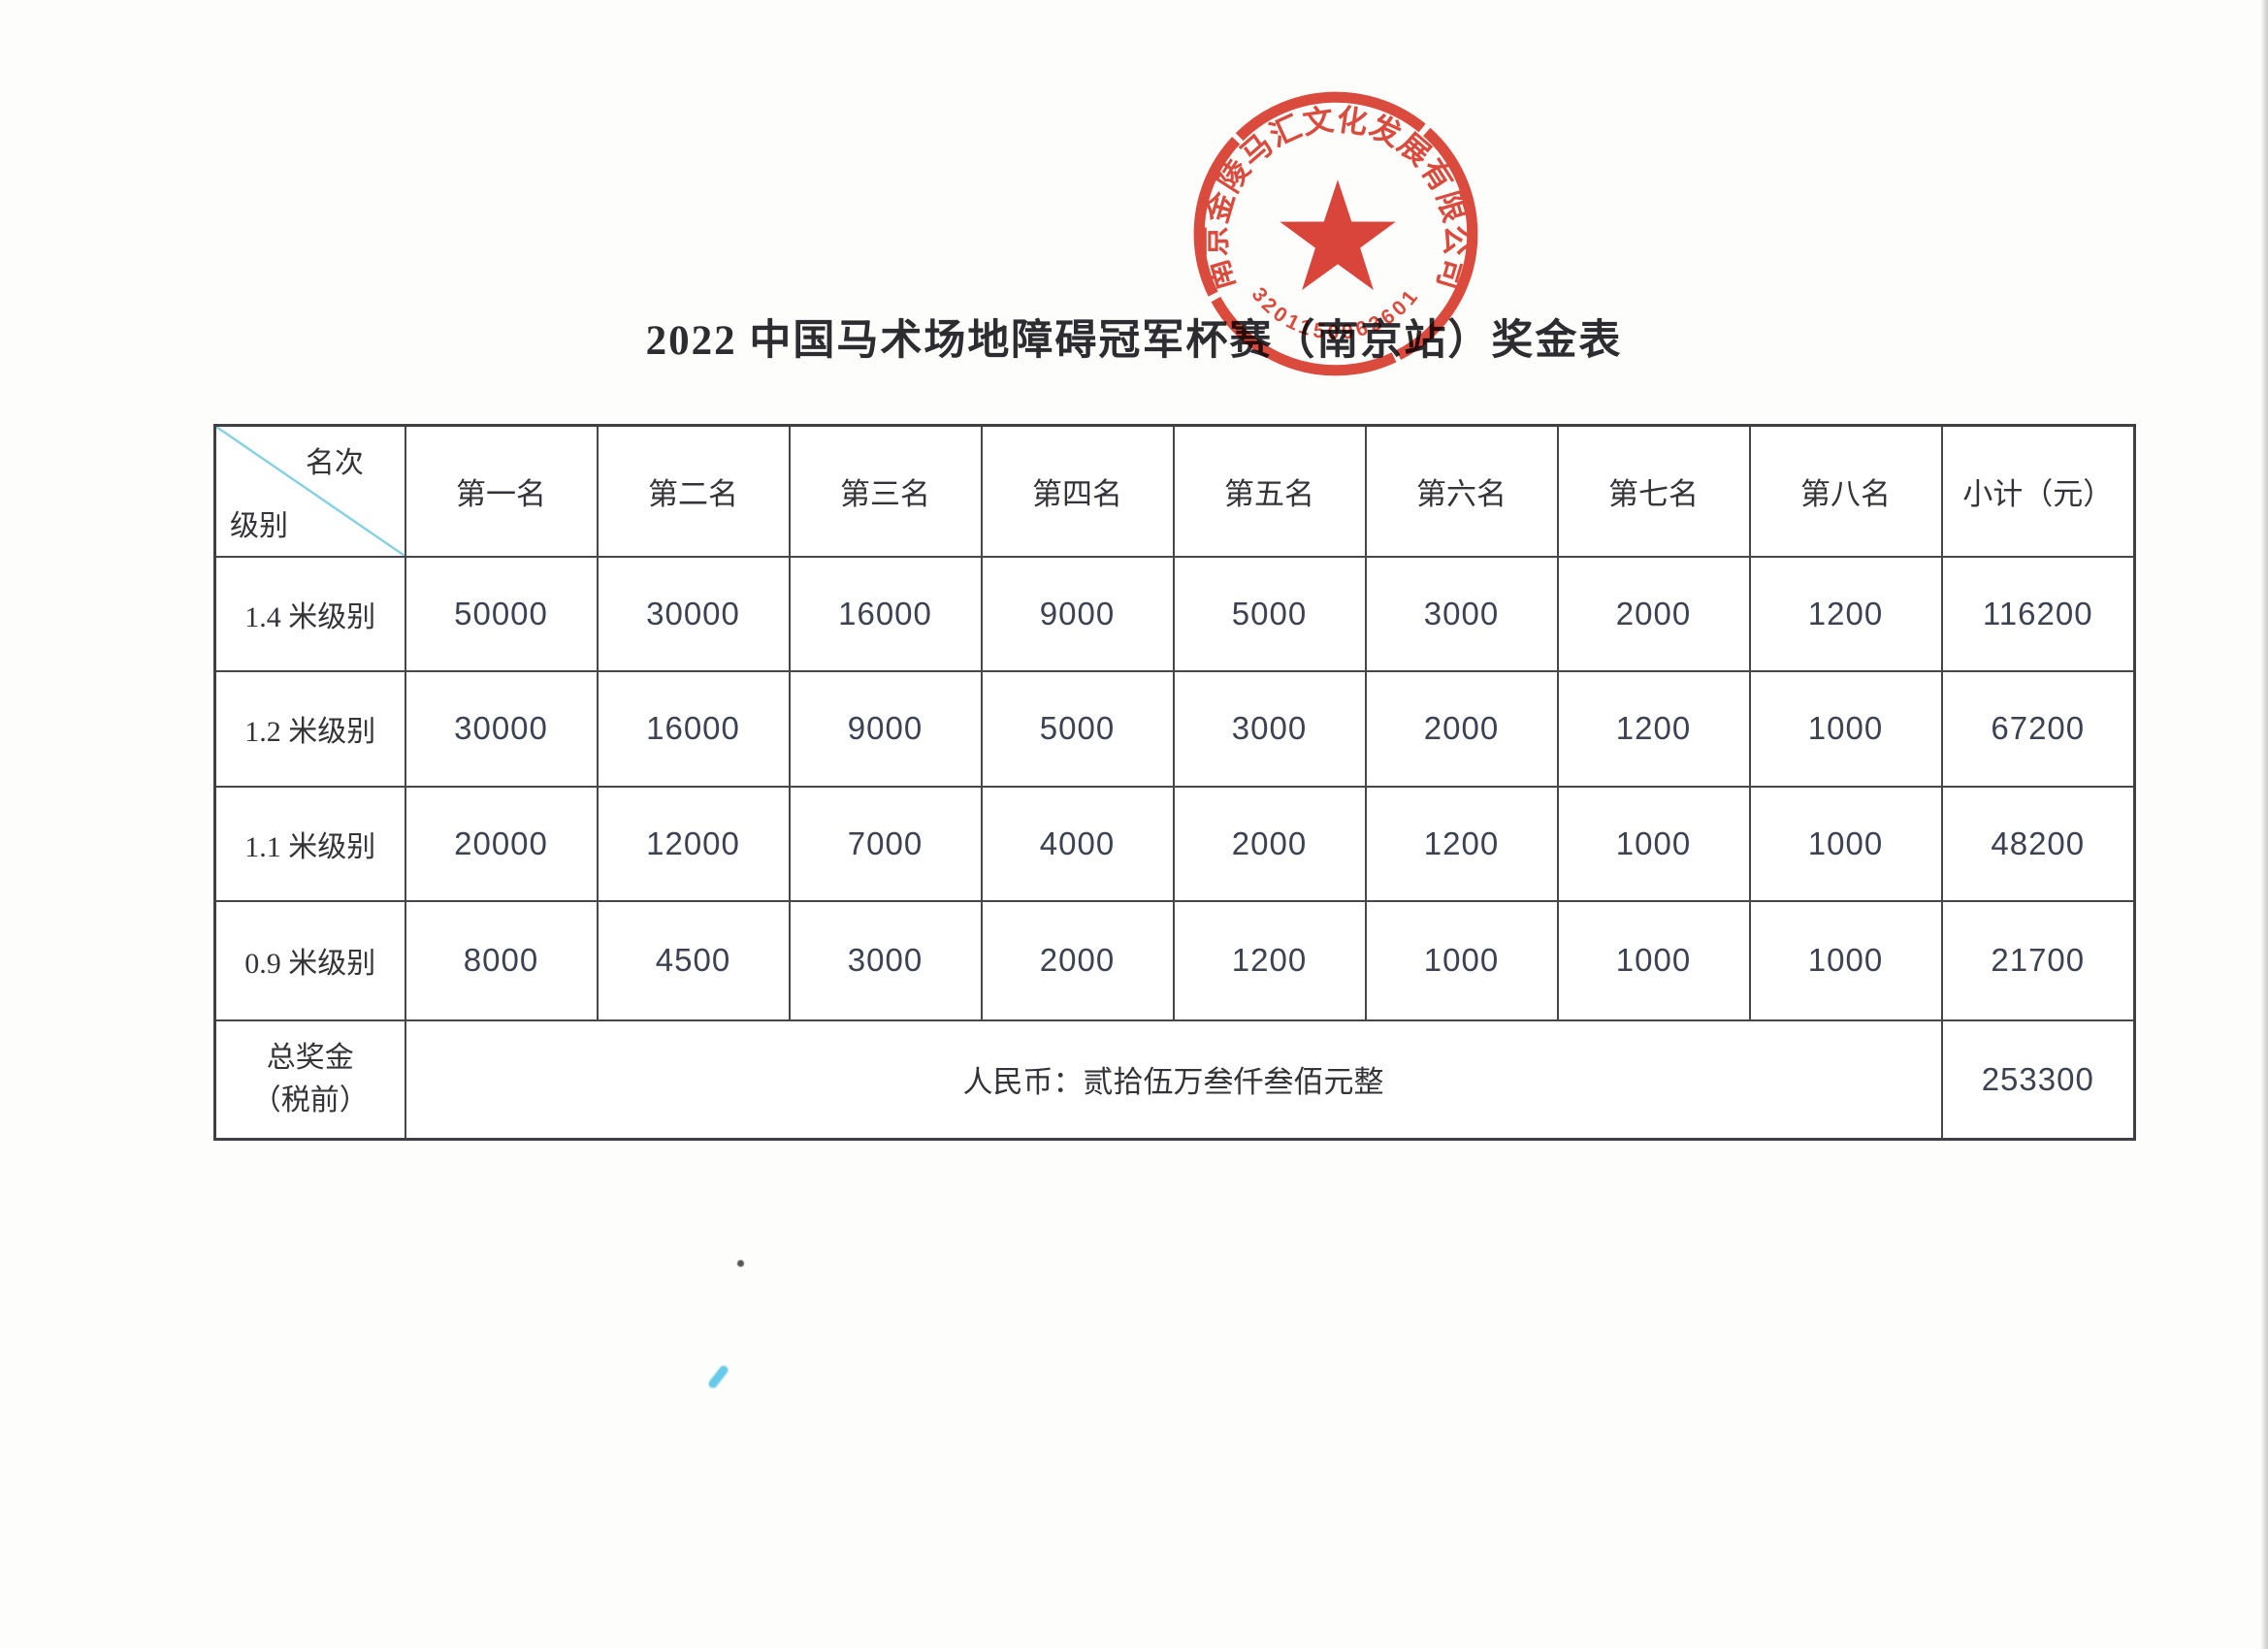 The image size is (2268, 1649). What do you see at coordinates (740, 1263) in the screenshot?
I see `scan-speck-dot` at bounding box center [740, 1263].